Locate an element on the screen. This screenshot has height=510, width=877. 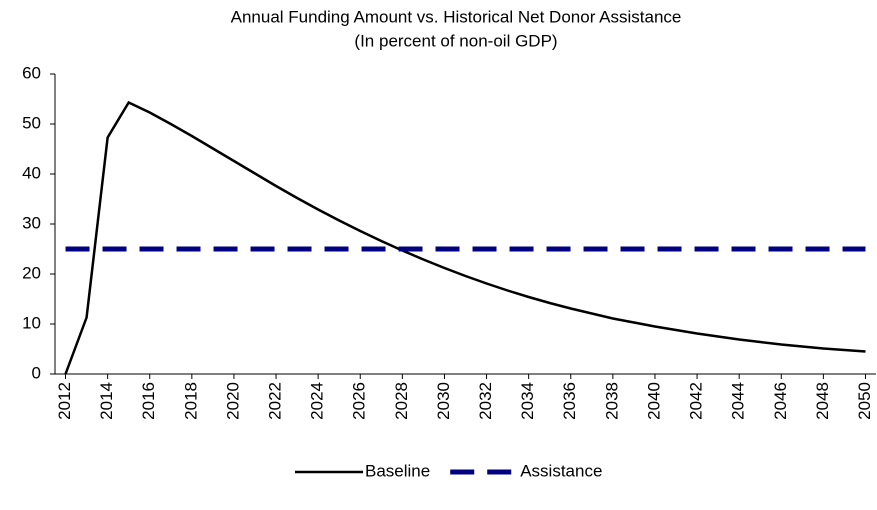
x-tick-label: 2030 is located at coordinates (443, 401).